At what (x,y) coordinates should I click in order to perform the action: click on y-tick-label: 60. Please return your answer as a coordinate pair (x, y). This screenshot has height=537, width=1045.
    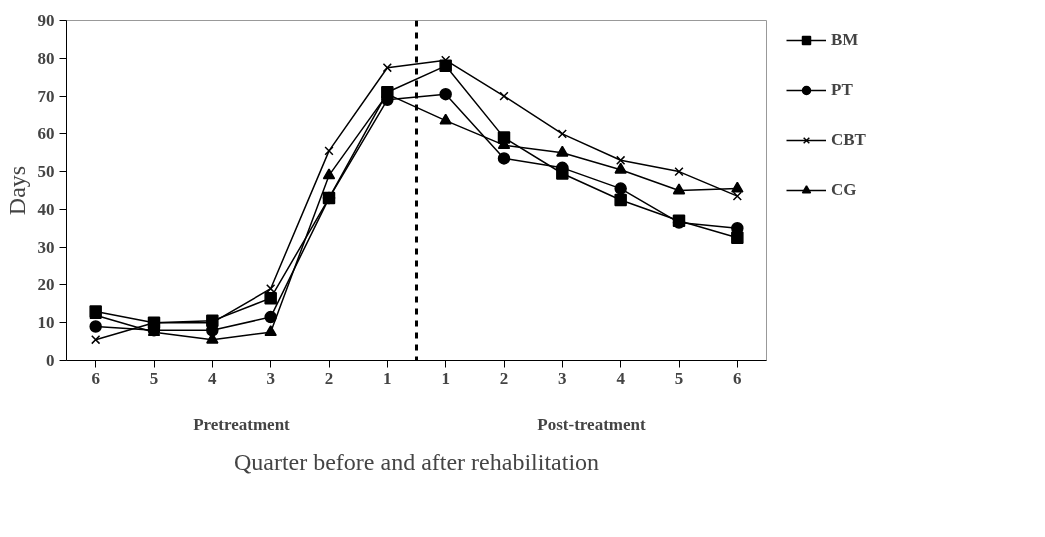
    Looking at the image, I should click on (46, 134).